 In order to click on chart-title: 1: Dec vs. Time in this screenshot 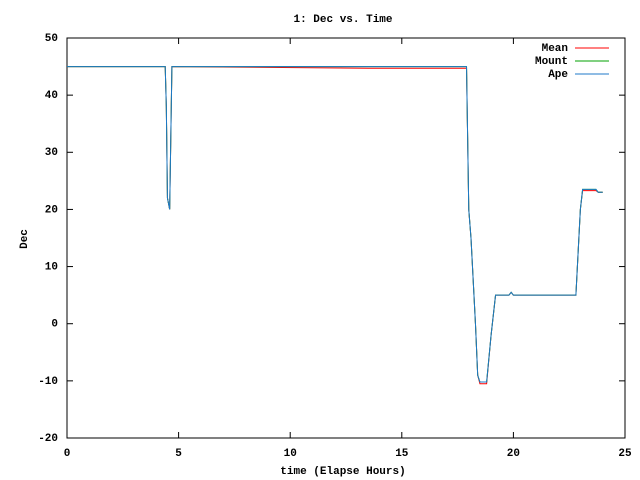, I will do `click(342, 20)`.